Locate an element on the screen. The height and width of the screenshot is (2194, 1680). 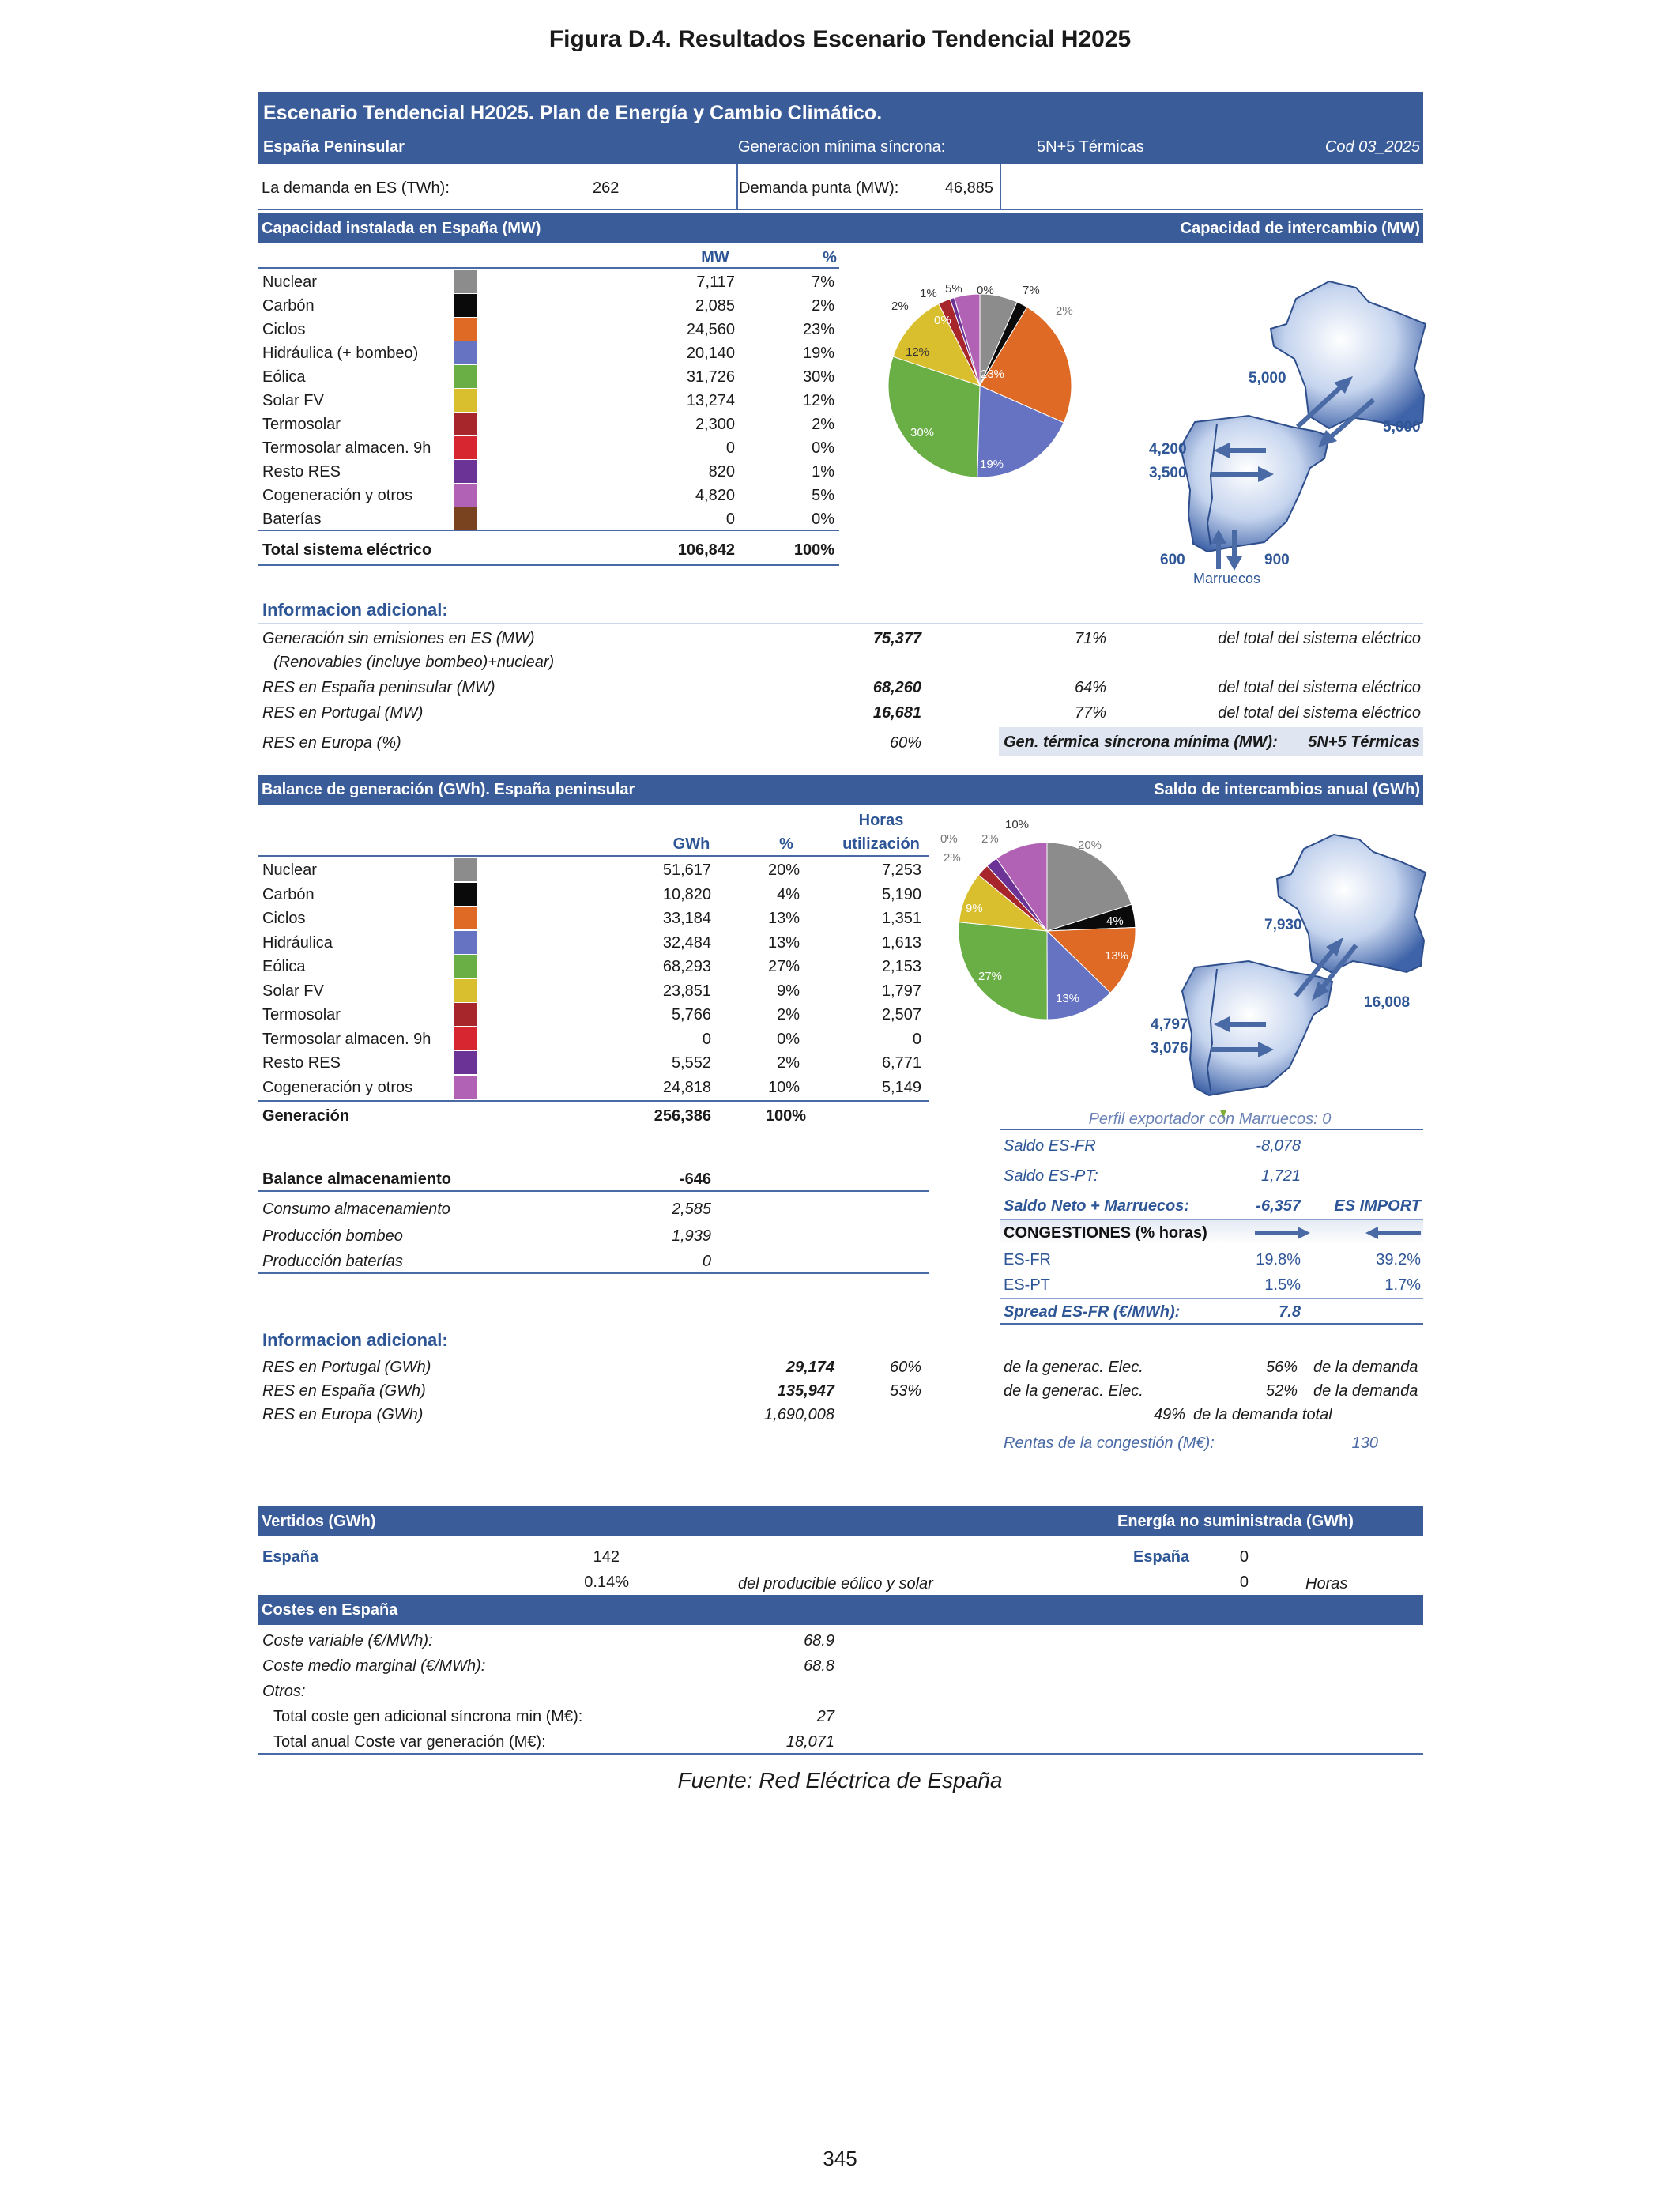
storage-row-label: Producción bombeo is located at coordinates (332, 1236).